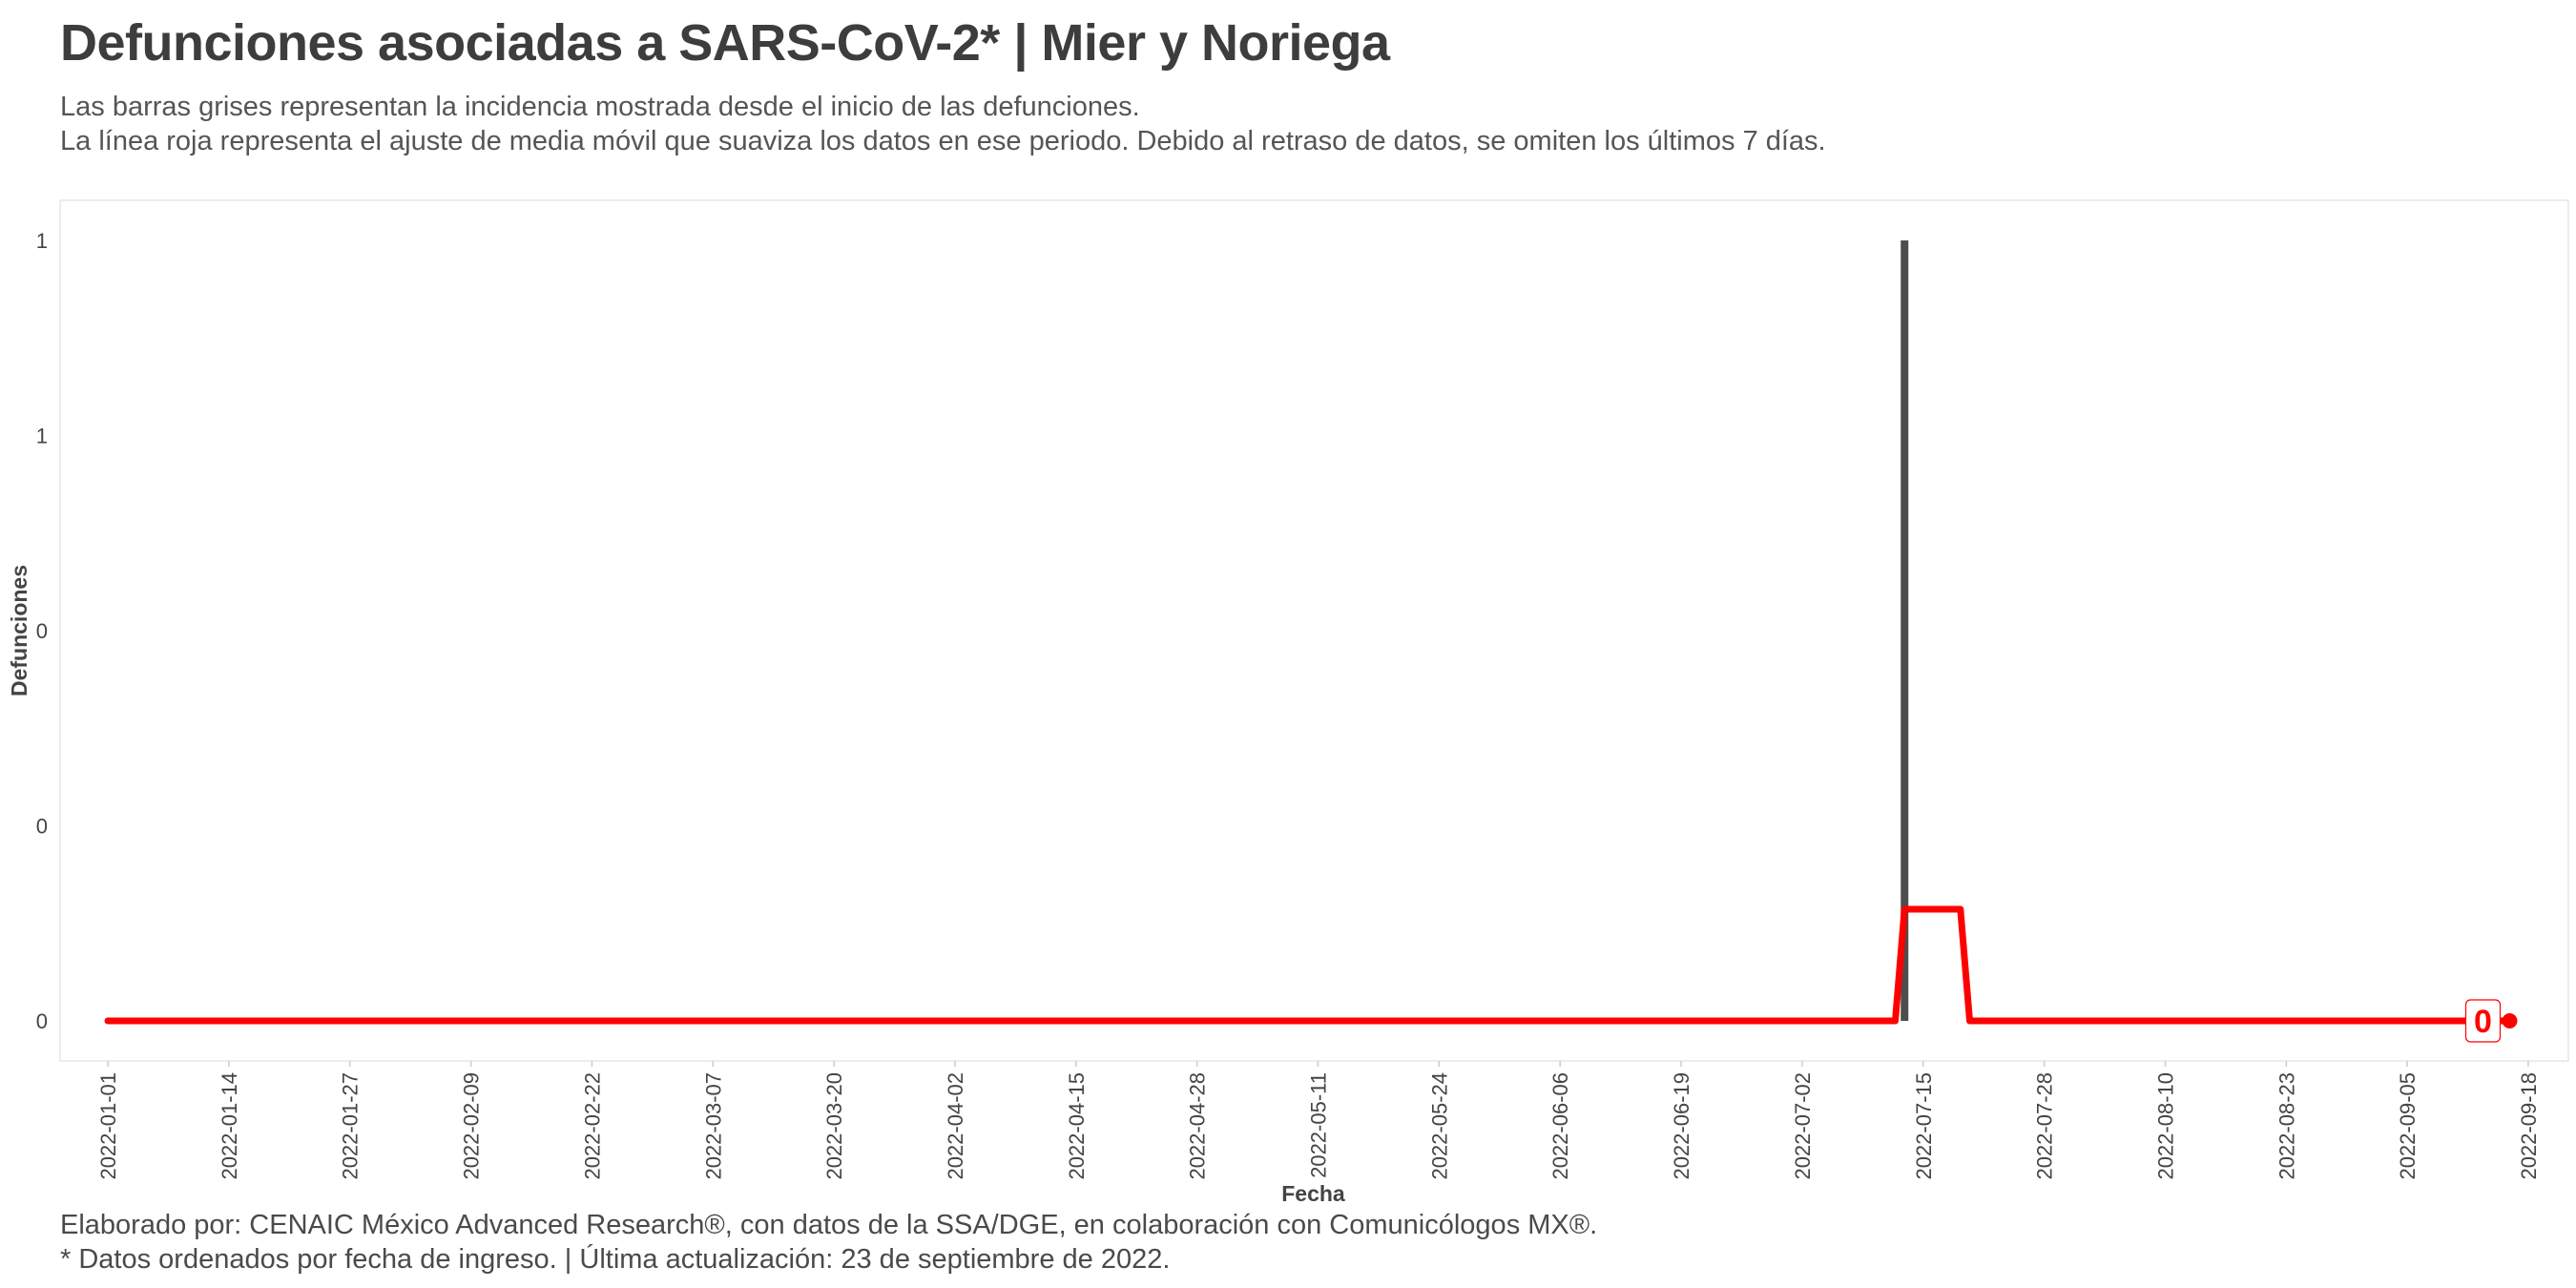  What do you see at coordinates (955, 1126) in the screenshot?
I see `x-tick-label: 2022-04-02` at bounding box center [955, 1126].